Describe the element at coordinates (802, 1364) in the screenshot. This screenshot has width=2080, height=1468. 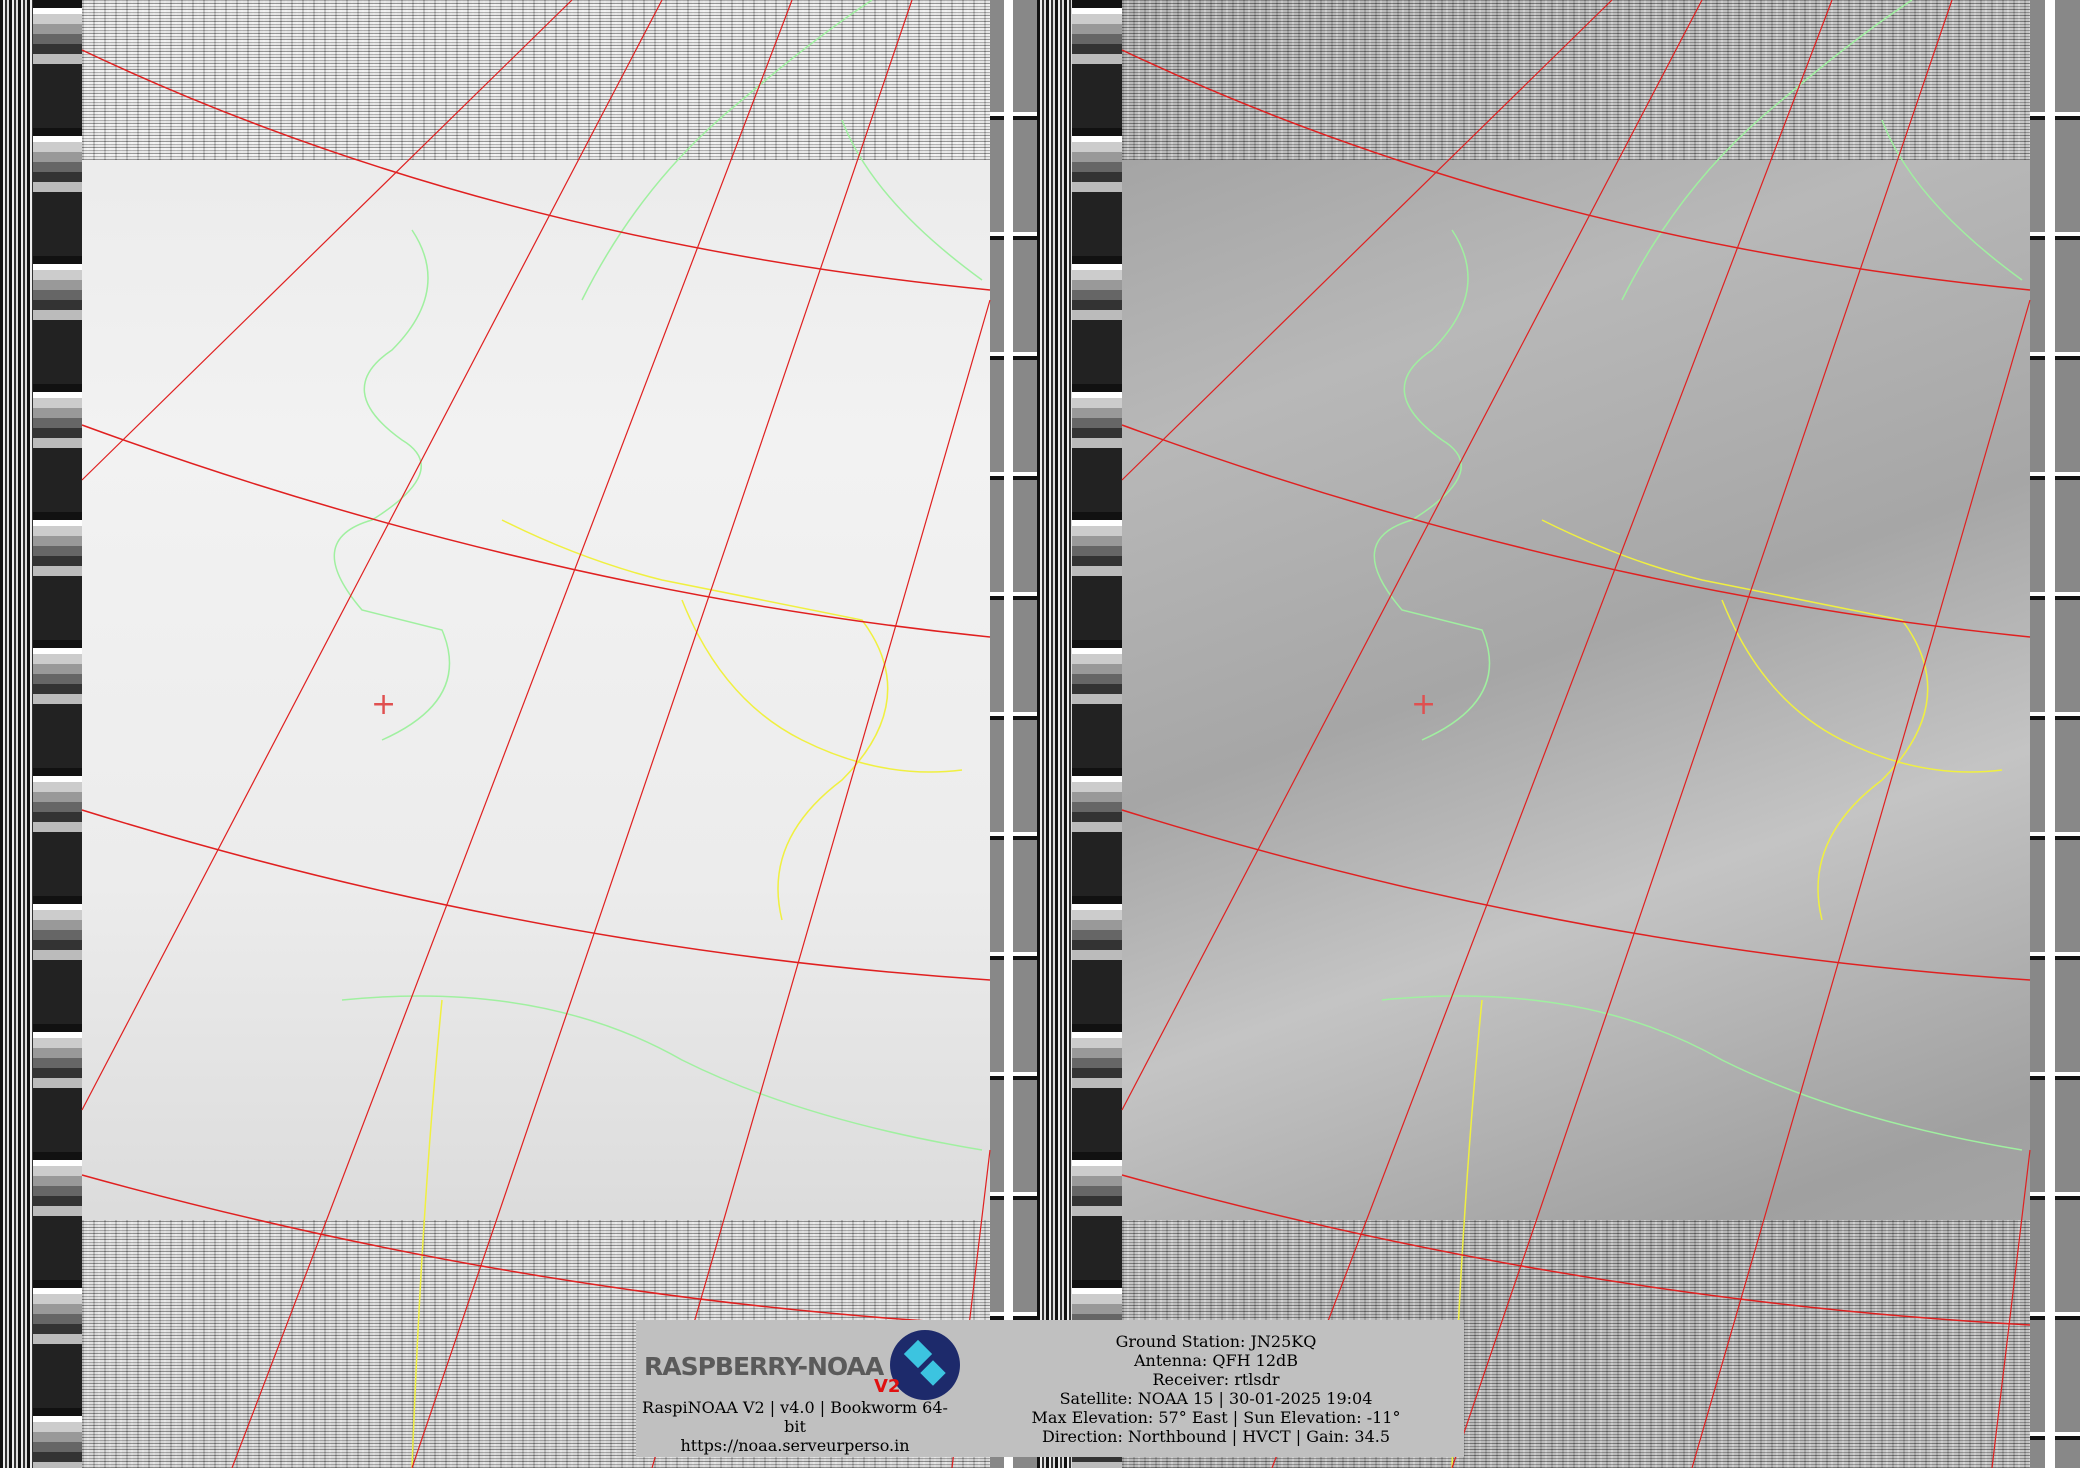
I see `raspberry-noaa-logo: RASPBERRY-NOAA V2` at that location.